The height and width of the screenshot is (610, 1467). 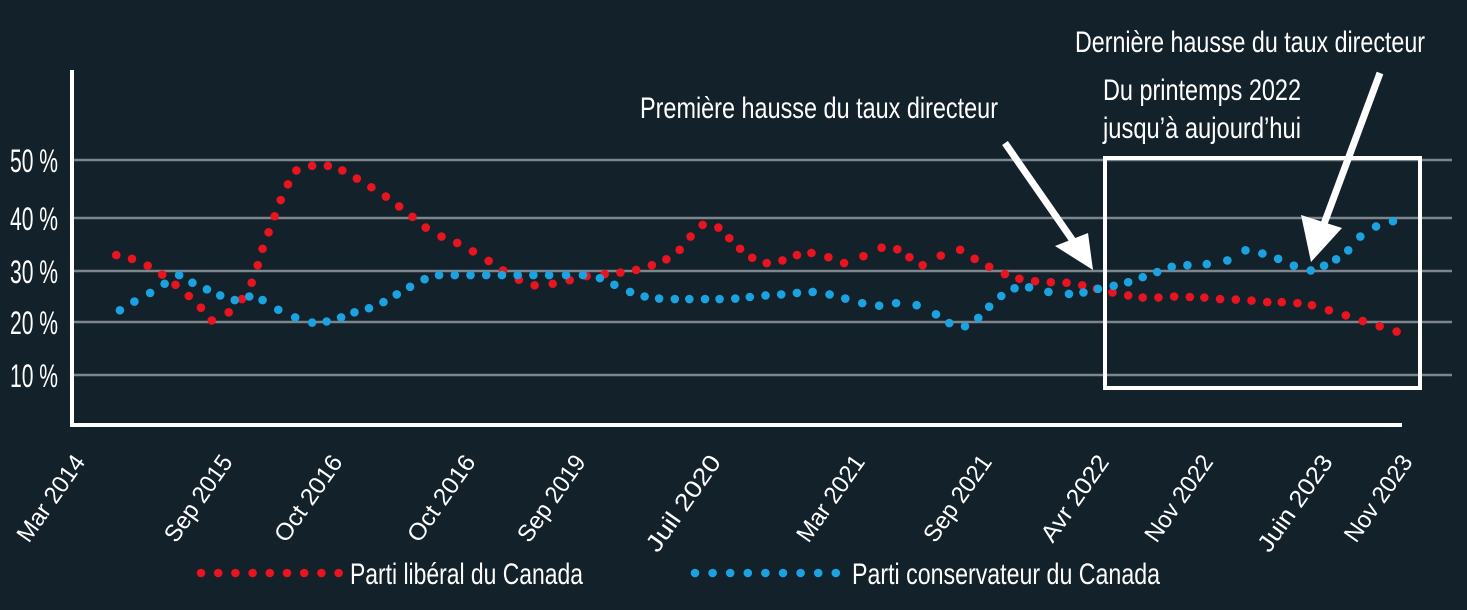 I want to click on y-tick-label: 30 %, so click(x=34, y=272).